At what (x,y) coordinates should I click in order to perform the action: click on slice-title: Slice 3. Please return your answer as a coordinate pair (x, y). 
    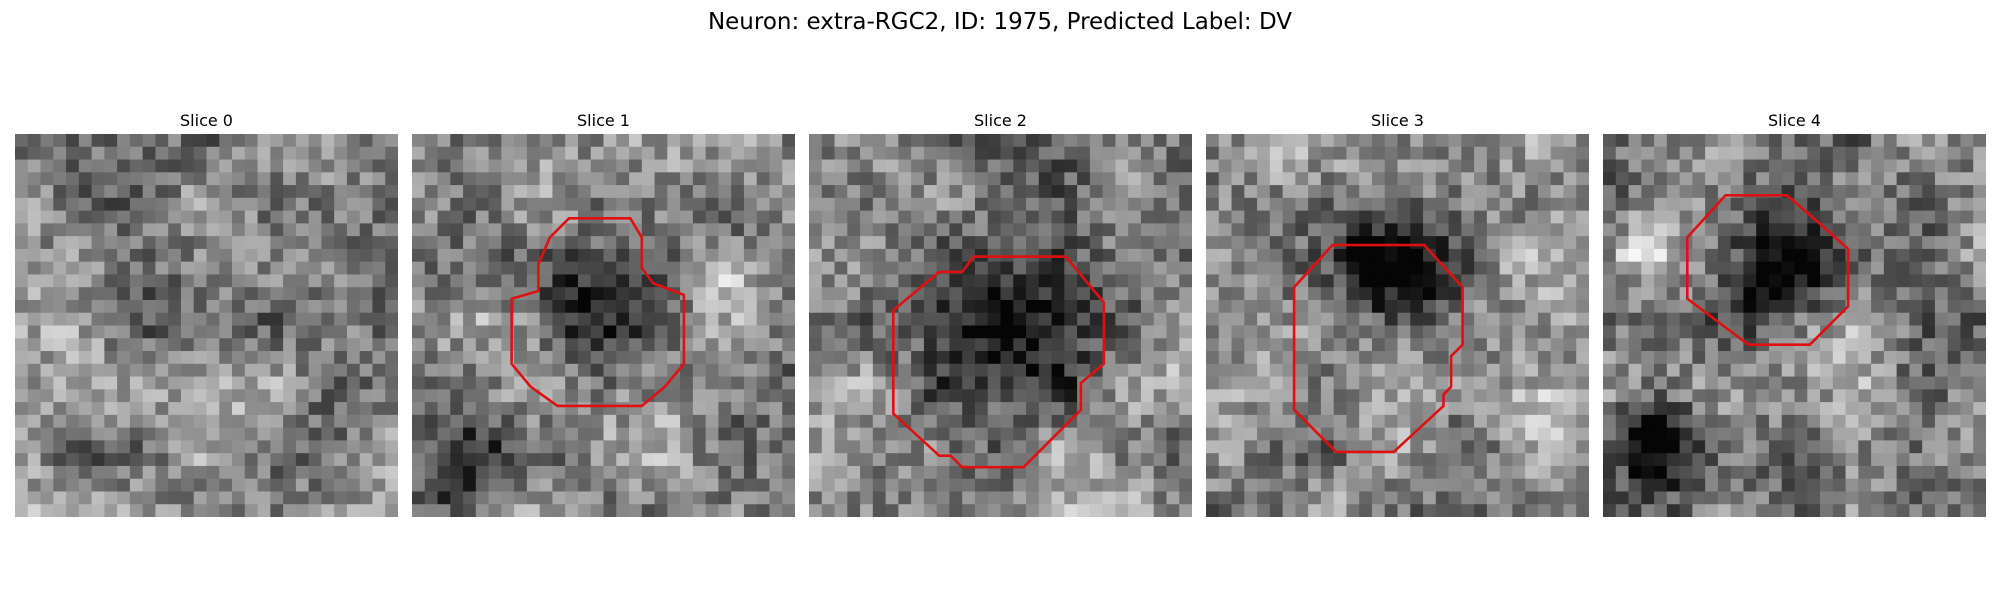
    Looking at the image, I should click on (1397, 120).